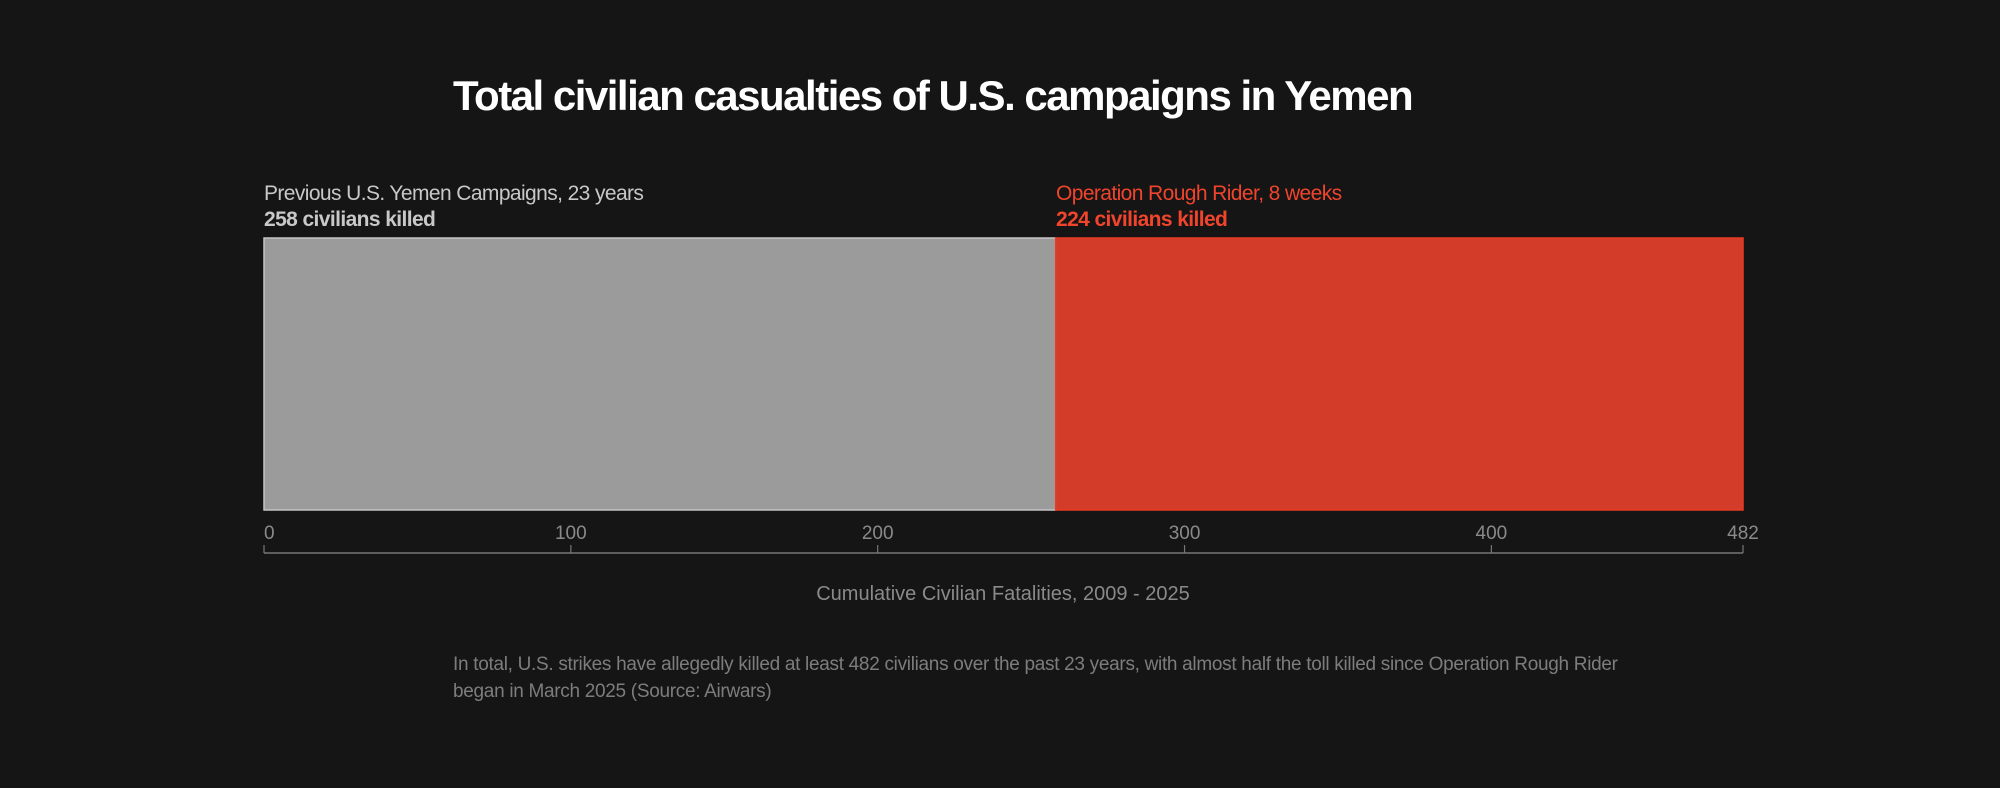  I want to click on series-value-label-rough-rider: 224 civilians killed, so click(1142, 219).